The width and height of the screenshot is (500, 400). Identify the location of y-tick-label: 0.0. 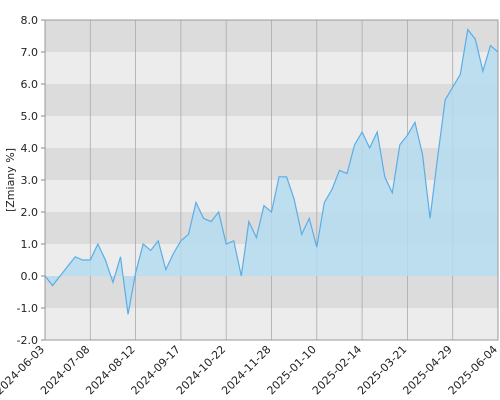
(30, 276).